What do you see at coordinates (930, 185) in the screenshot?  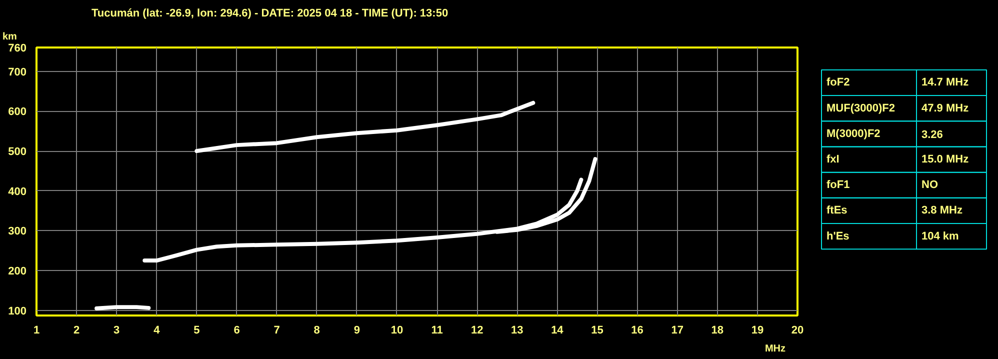 I see `text: NO` at bounding box center [930, 185].